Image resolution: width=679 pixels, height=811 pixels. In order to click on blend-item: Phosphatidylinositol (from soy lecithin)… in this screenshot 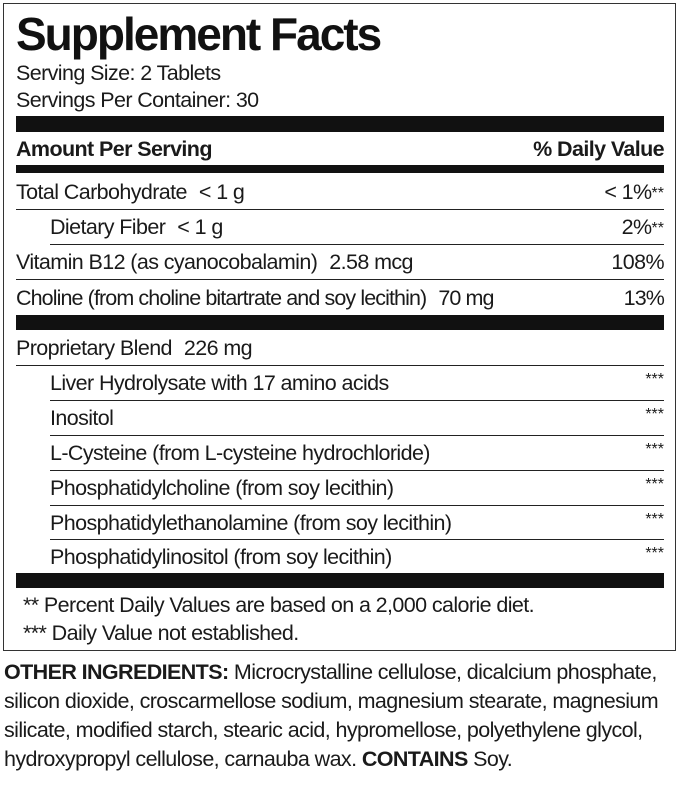, I will do `click(357, 557)`.